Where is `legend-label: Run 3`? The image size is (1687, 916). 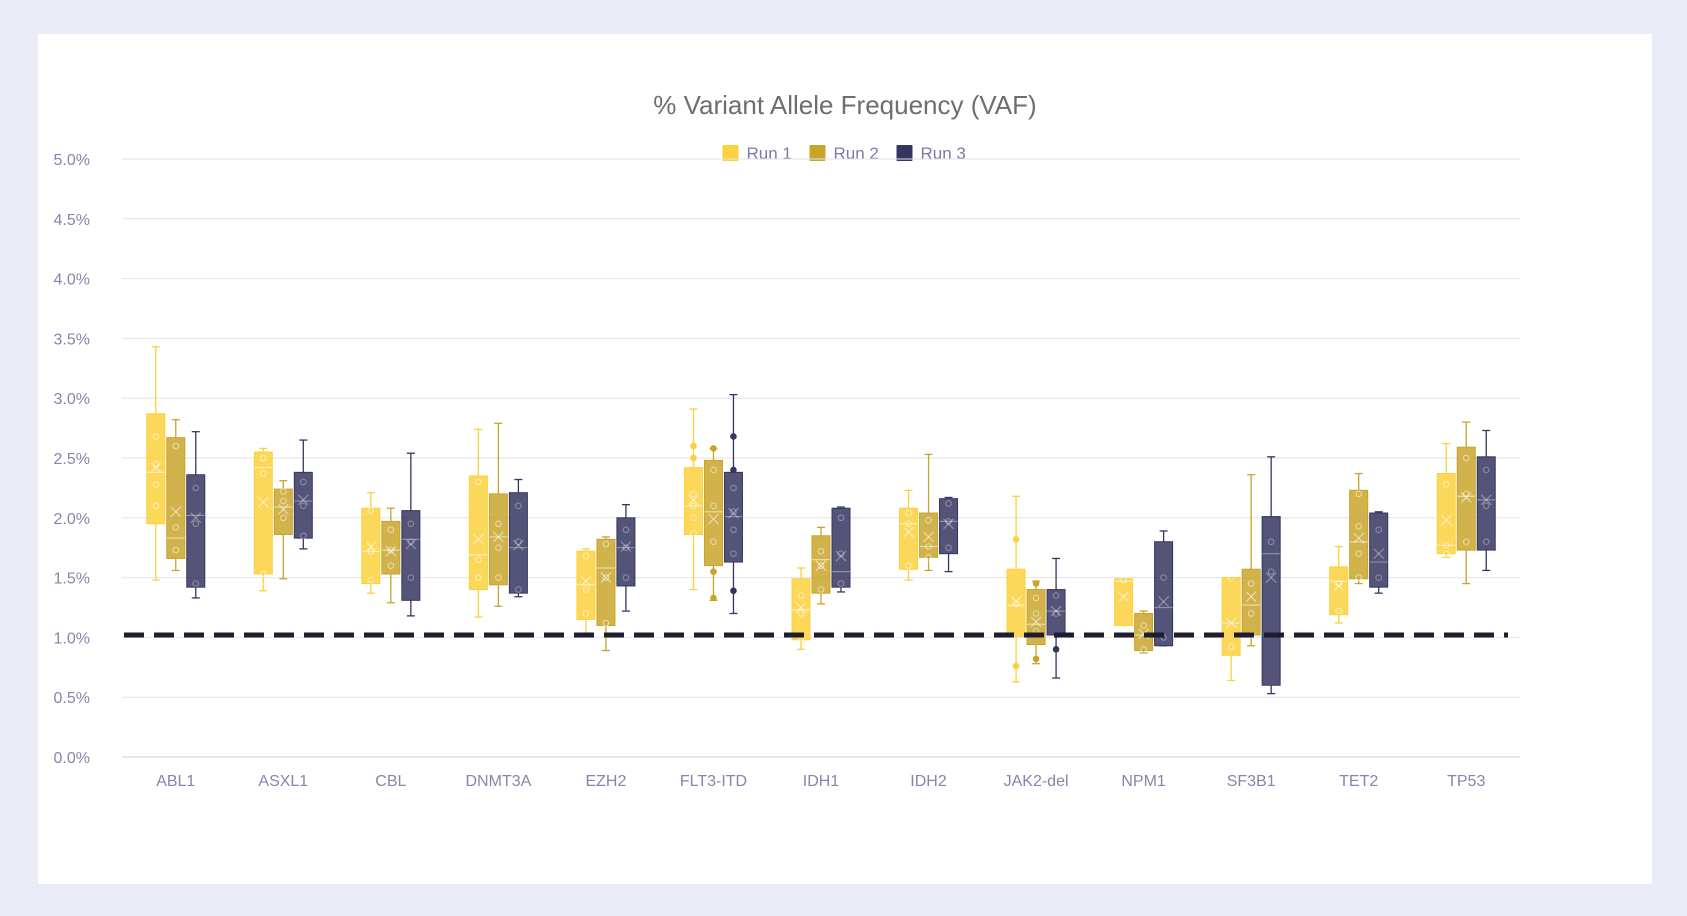 legend-label: Run 3 is located at coordinates (943, 153).